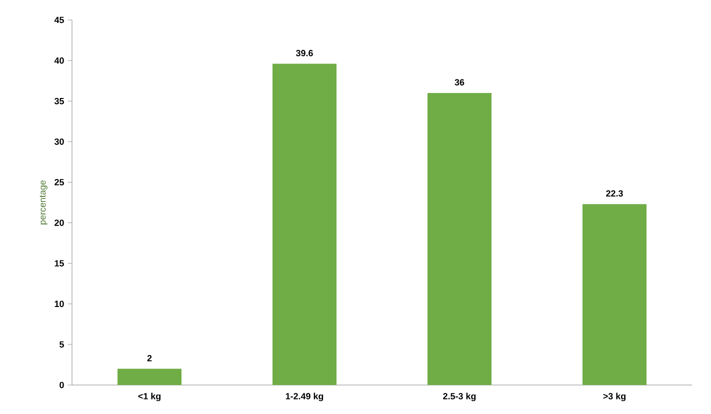  Describe the element at coordinates (62, 344) in the screenshot. I see `y-tick-label: 5` at that location.